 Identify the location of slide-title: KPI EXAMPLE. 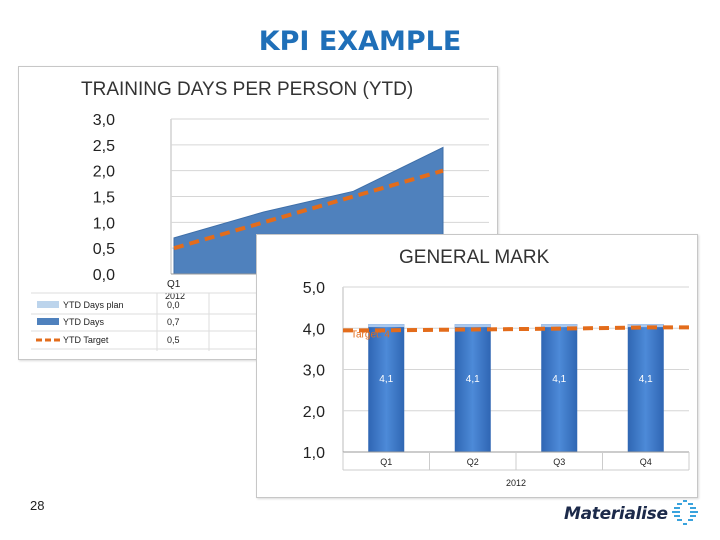
(360, 41).